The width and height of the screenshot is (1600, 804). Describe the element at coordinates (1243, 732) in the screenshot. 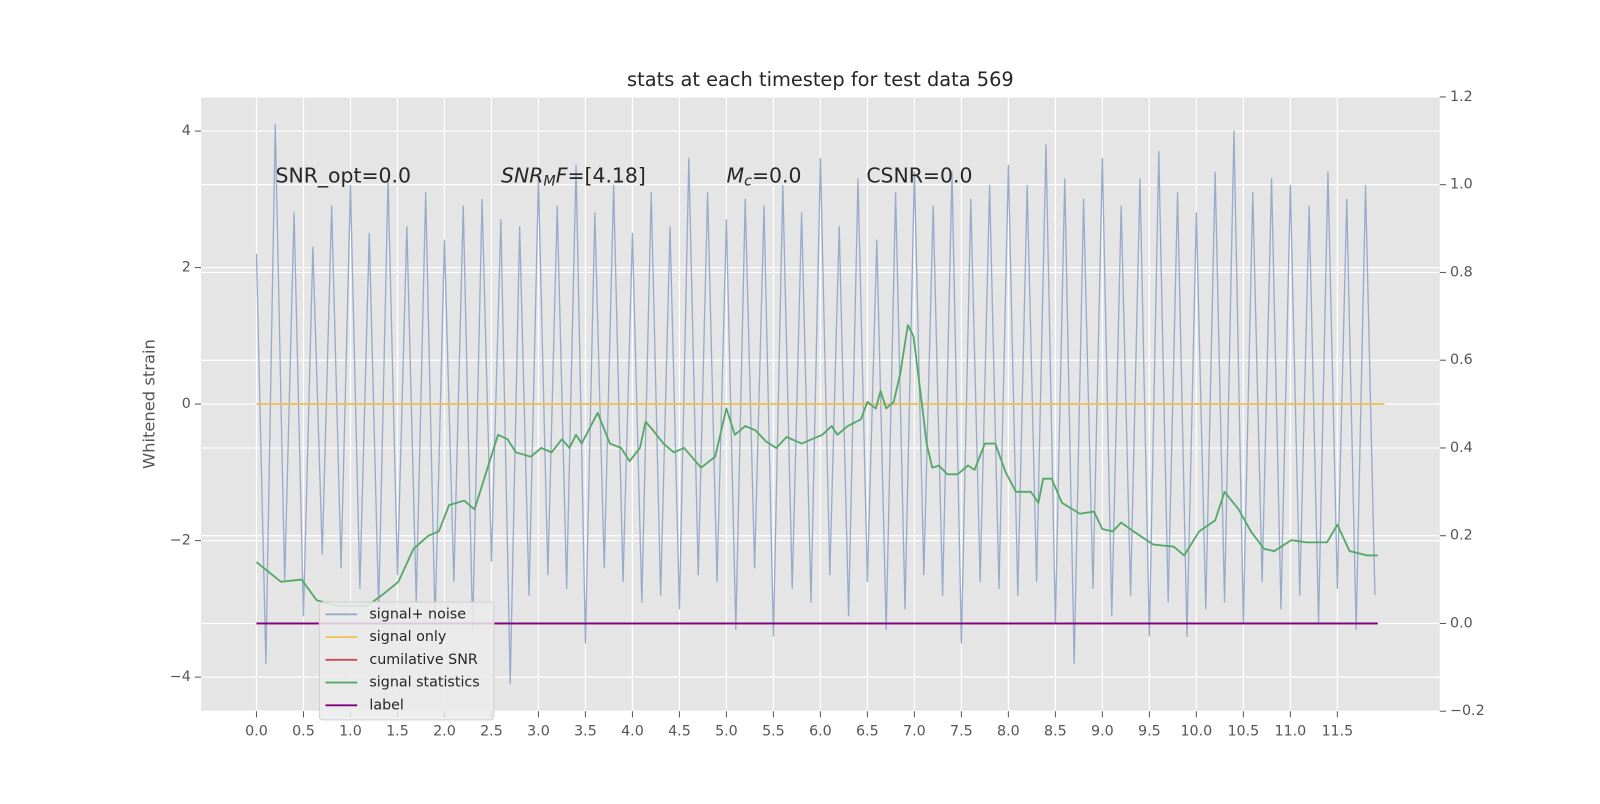

I see `x-tick-label: 10.5` at that location.